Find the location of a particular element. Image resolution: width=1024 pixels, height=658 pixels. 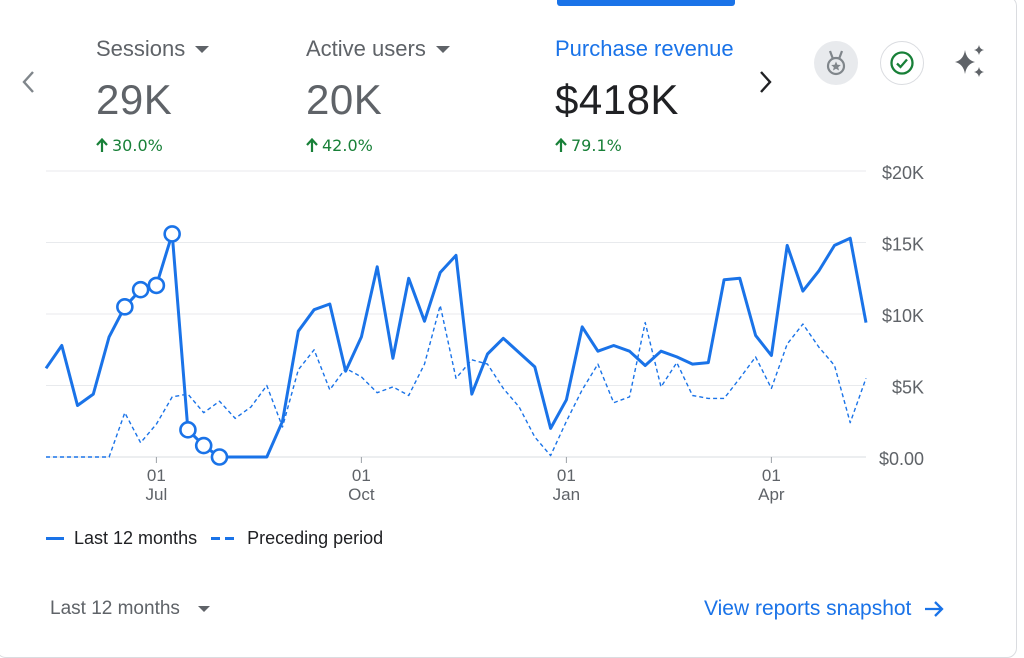

arrow-right-icon is located at coordinates (935, 609).